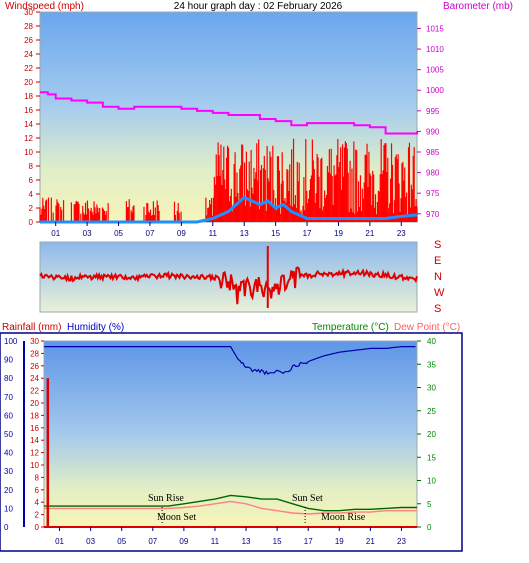 Image resolution: width=529 pixels, height=563 pixels. Describe the element at coordinates (369, 233) in the screenshot. I see `wind-x-tick-label: 21` at that location.